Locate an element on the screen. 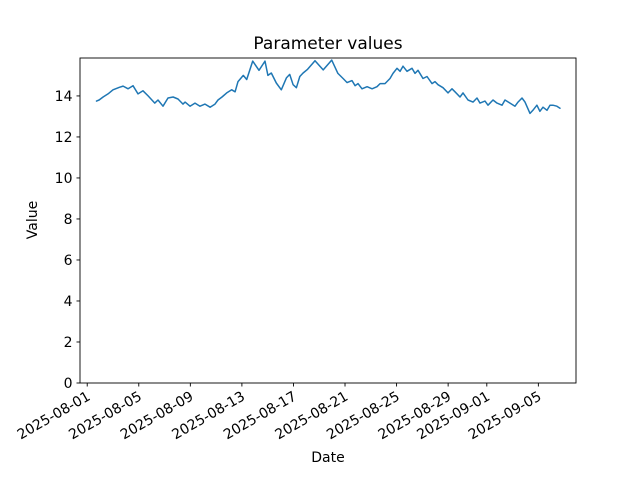 Image resolution: width=640 pixels, height=480 pixels. y-tick-label: 0 is located at coordinates (68, 384).